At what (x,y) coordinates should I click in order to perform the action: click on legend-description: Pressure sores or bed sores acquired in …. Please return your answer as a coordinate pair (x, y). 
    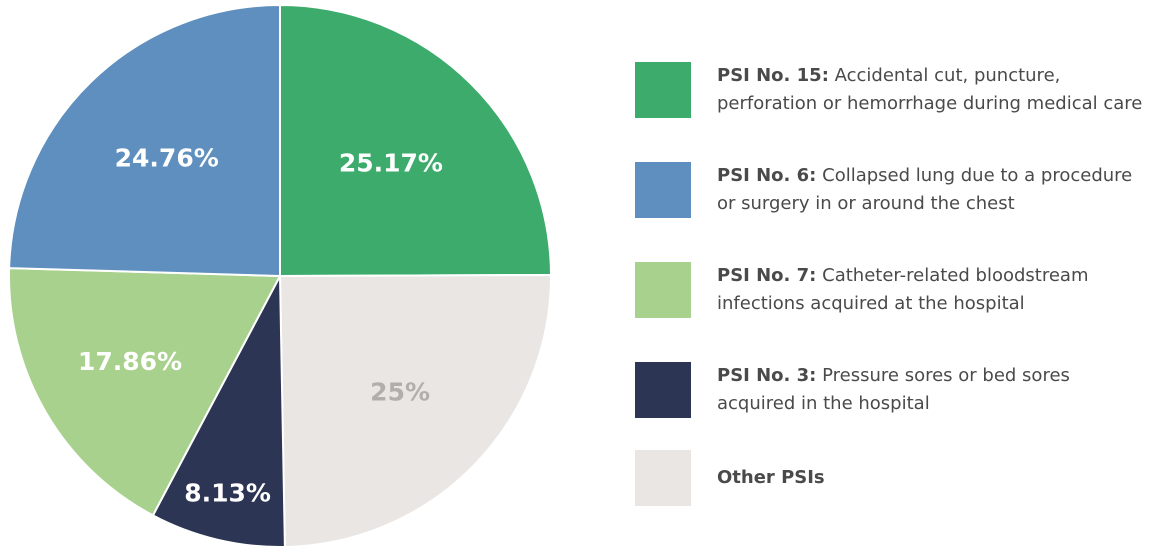
    Looking at the image, I should click on (893, 389).